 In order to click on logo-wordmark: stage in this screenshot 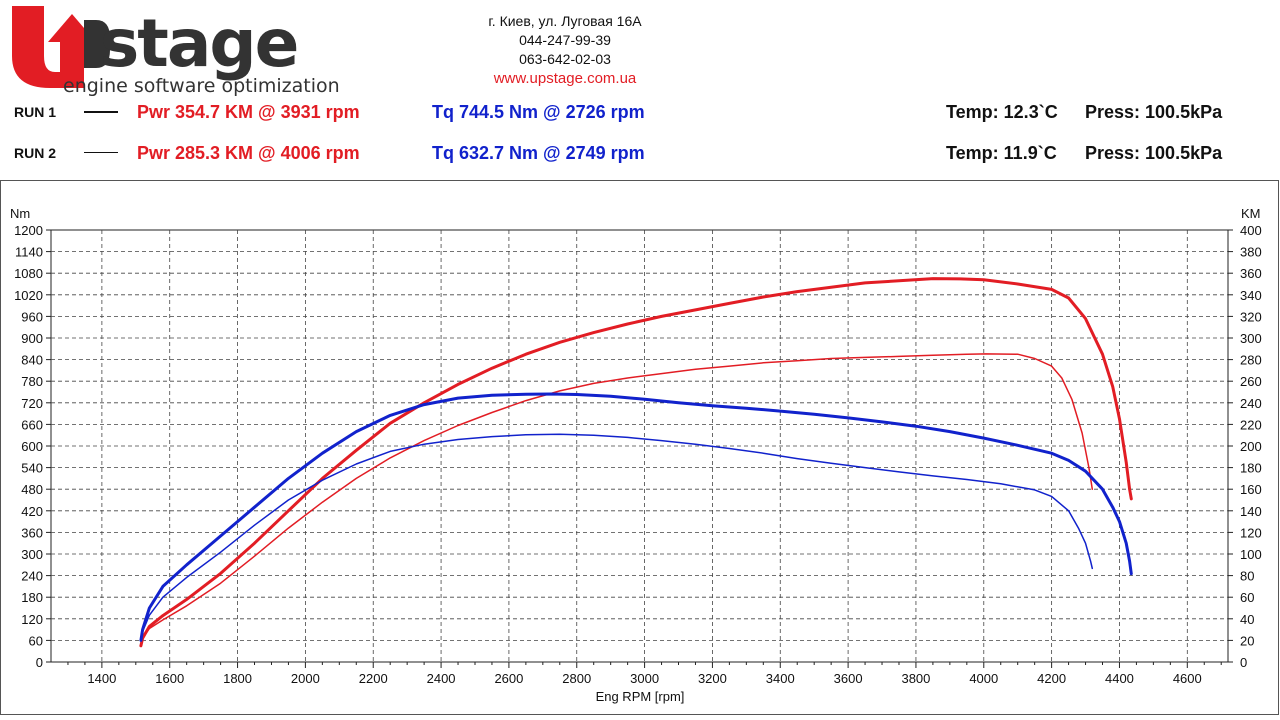, I will do `click(198, 43)`.